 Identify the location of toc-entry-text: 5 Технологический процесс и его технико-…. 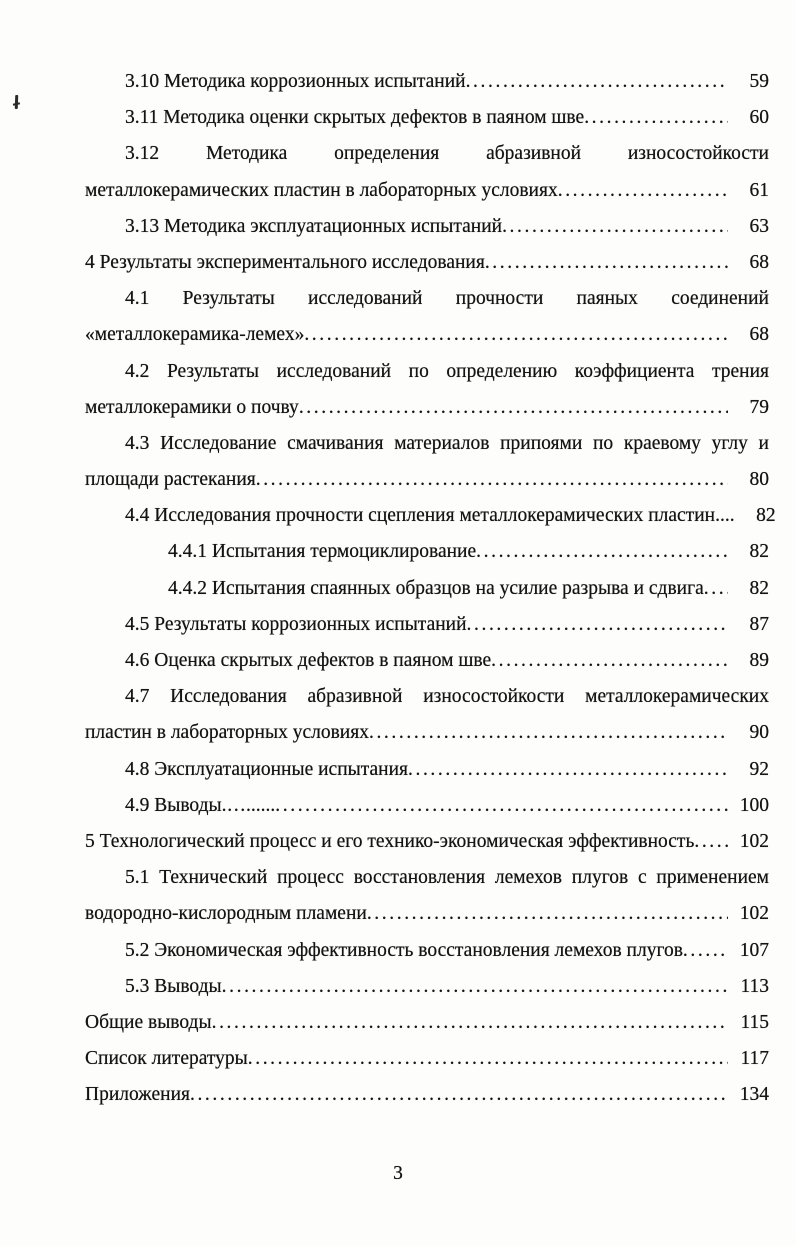
(390, 841).